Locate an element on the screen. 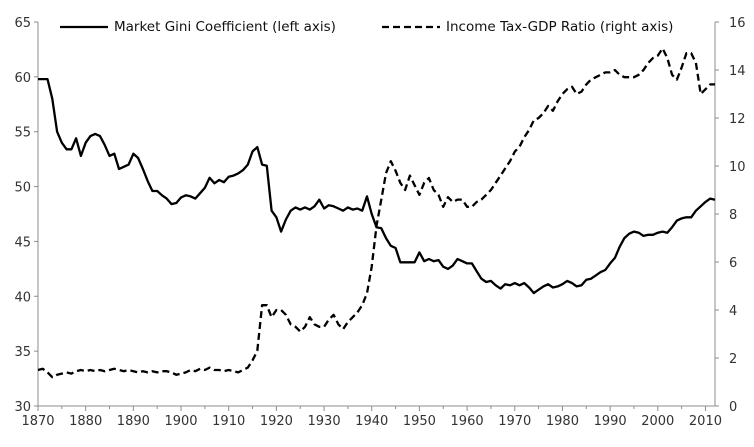  x-tick-label: 1940 is located at coordinates (371, 421).